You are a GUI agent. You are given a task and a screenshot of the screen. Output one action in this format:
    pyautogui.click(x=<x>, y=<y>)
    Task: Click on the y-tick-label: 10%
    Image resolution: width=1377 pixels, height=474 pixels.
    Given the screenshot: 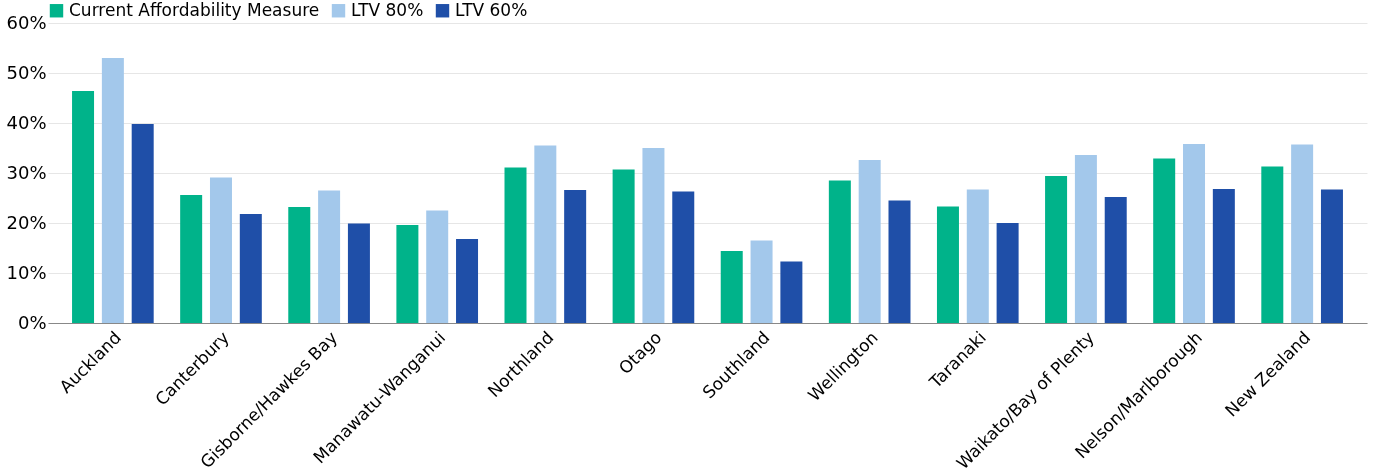 What is the action you would take?
    pyautogui.click(x=26, y=272)
    